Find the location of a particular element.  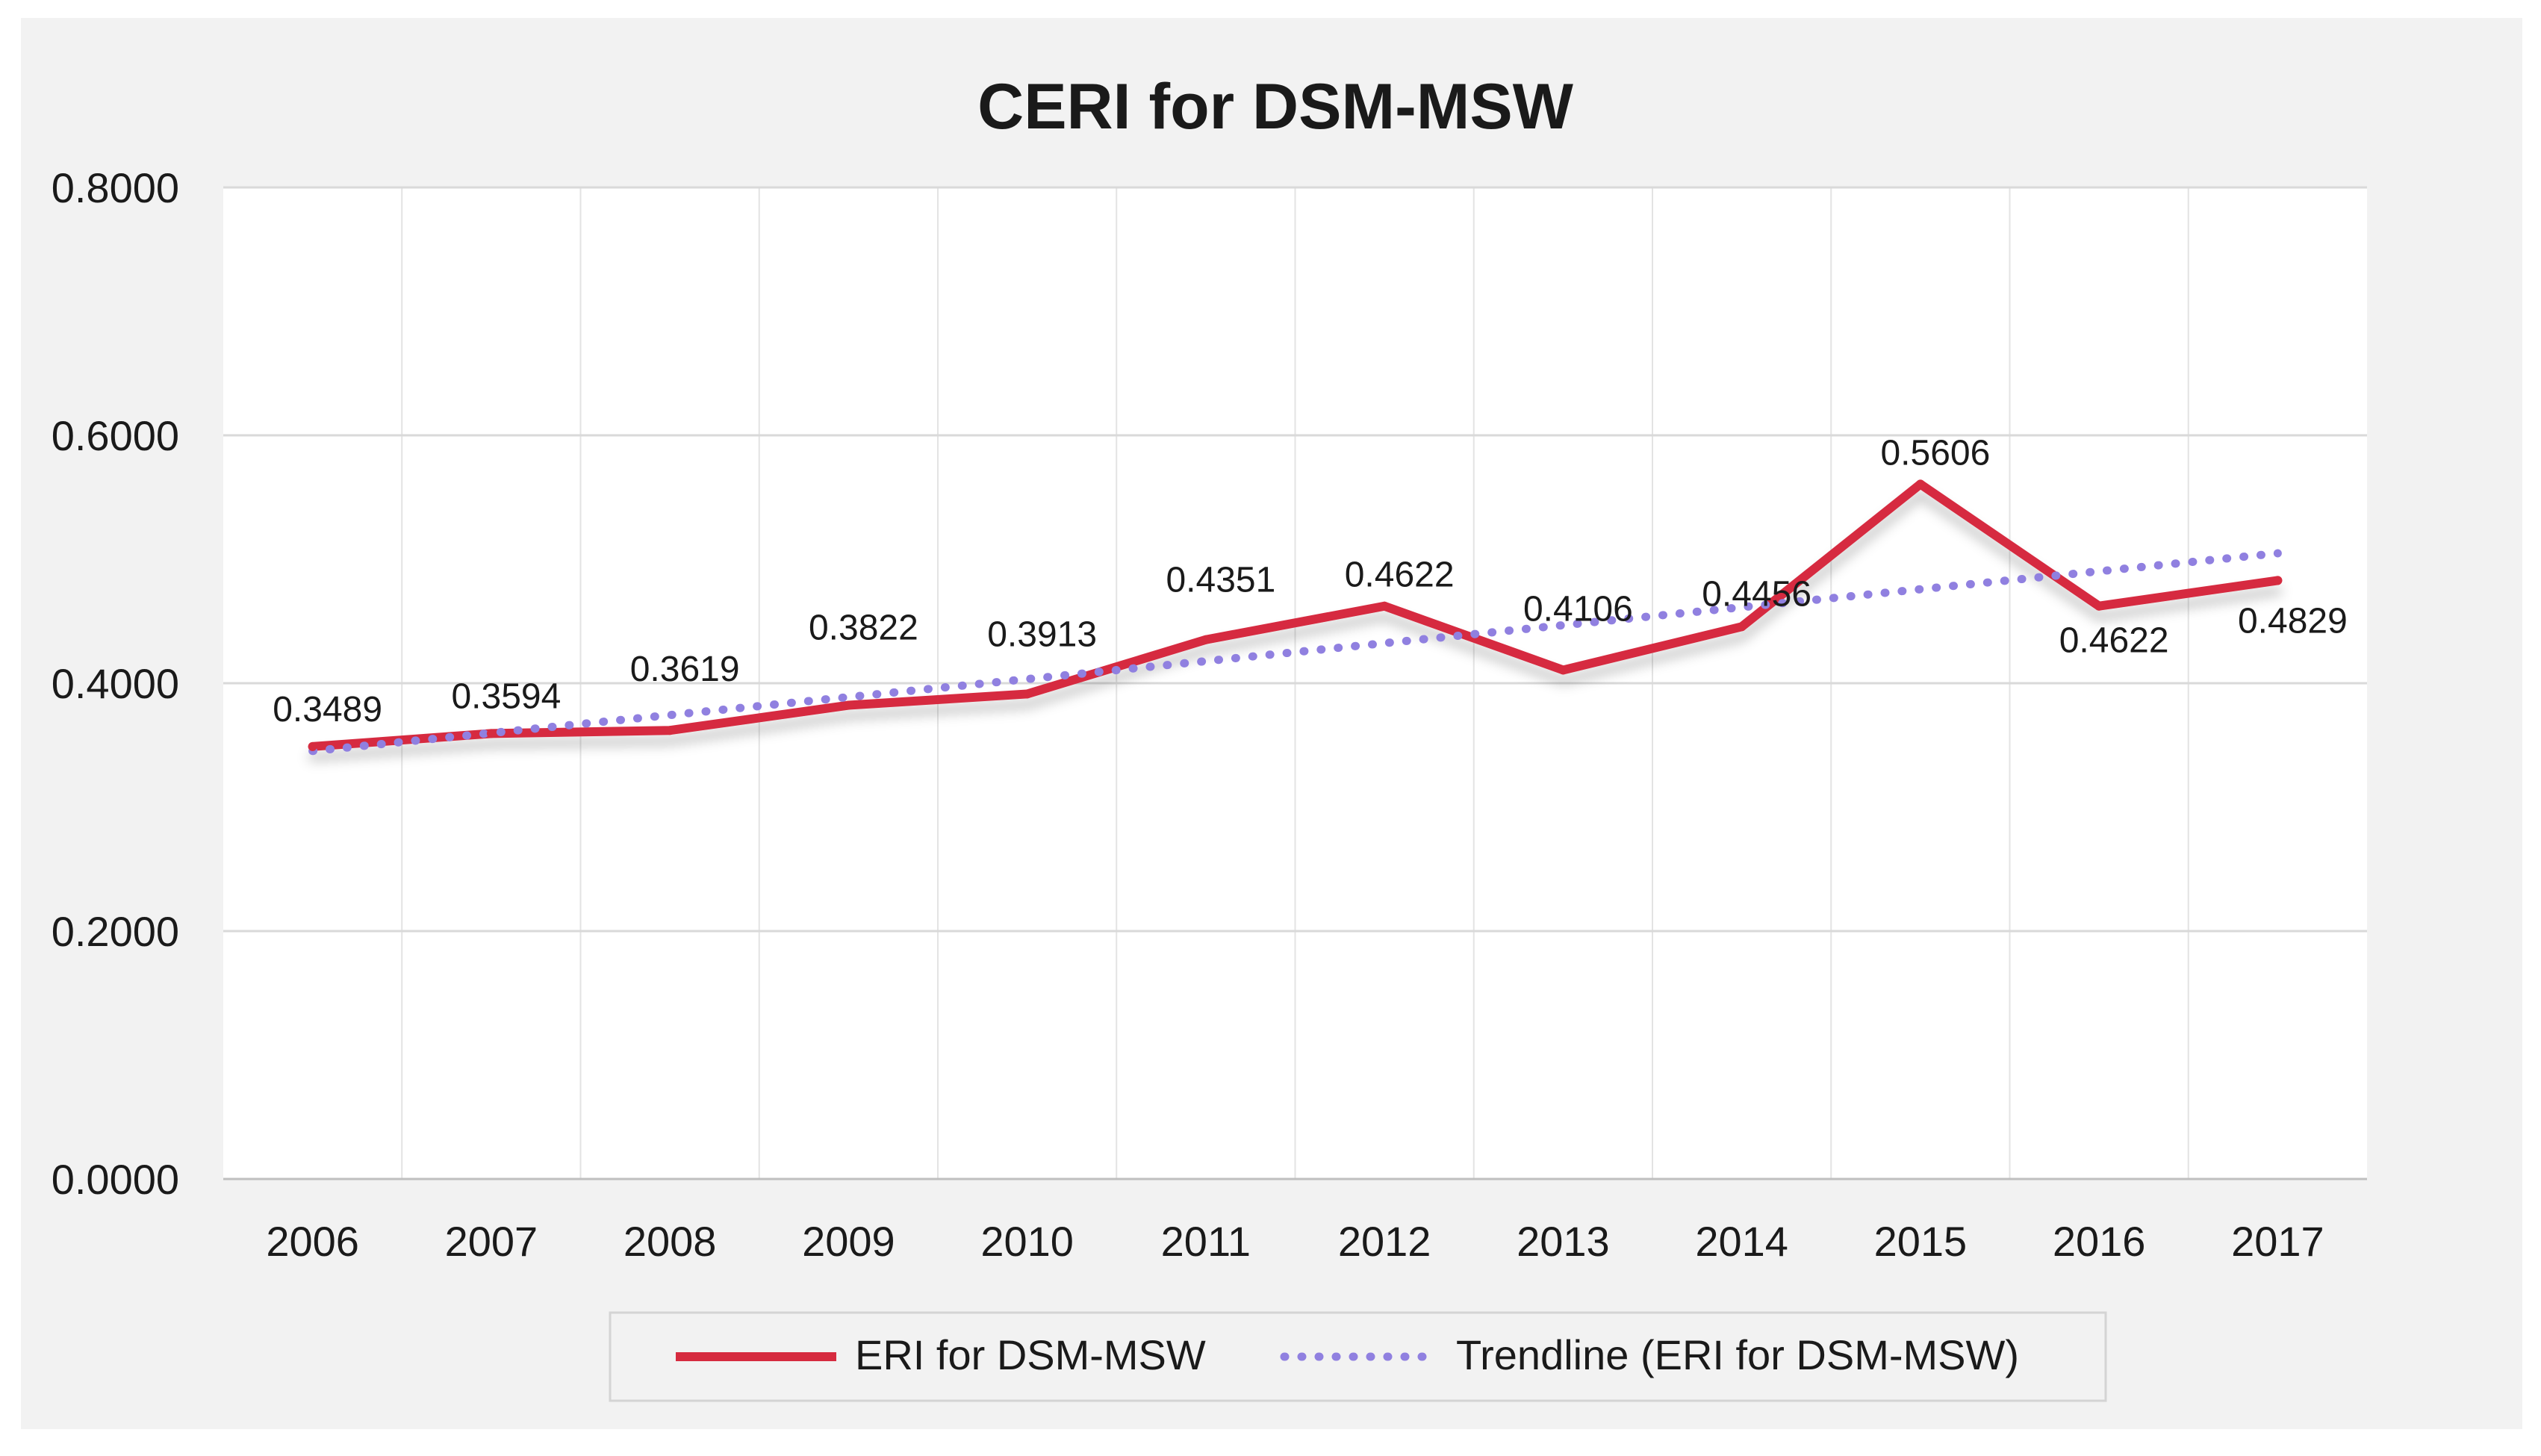

series-layer is located at coordinates (1295, 617).